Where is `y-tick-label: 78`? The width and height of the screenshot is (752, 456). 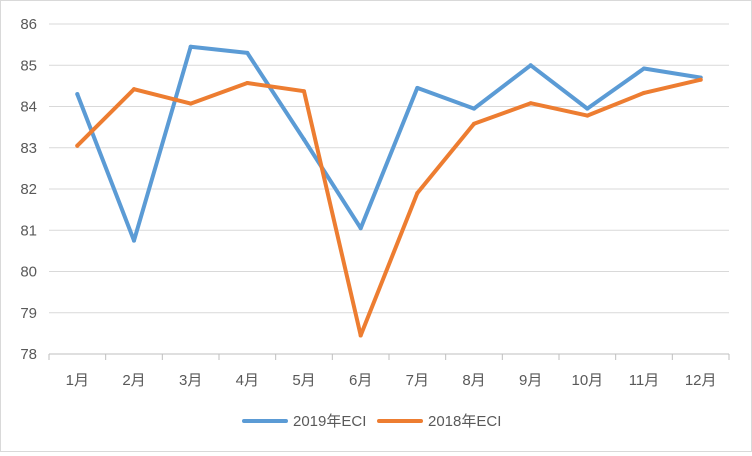
y-tick-label: 78 is located at coordinates (28, 354).